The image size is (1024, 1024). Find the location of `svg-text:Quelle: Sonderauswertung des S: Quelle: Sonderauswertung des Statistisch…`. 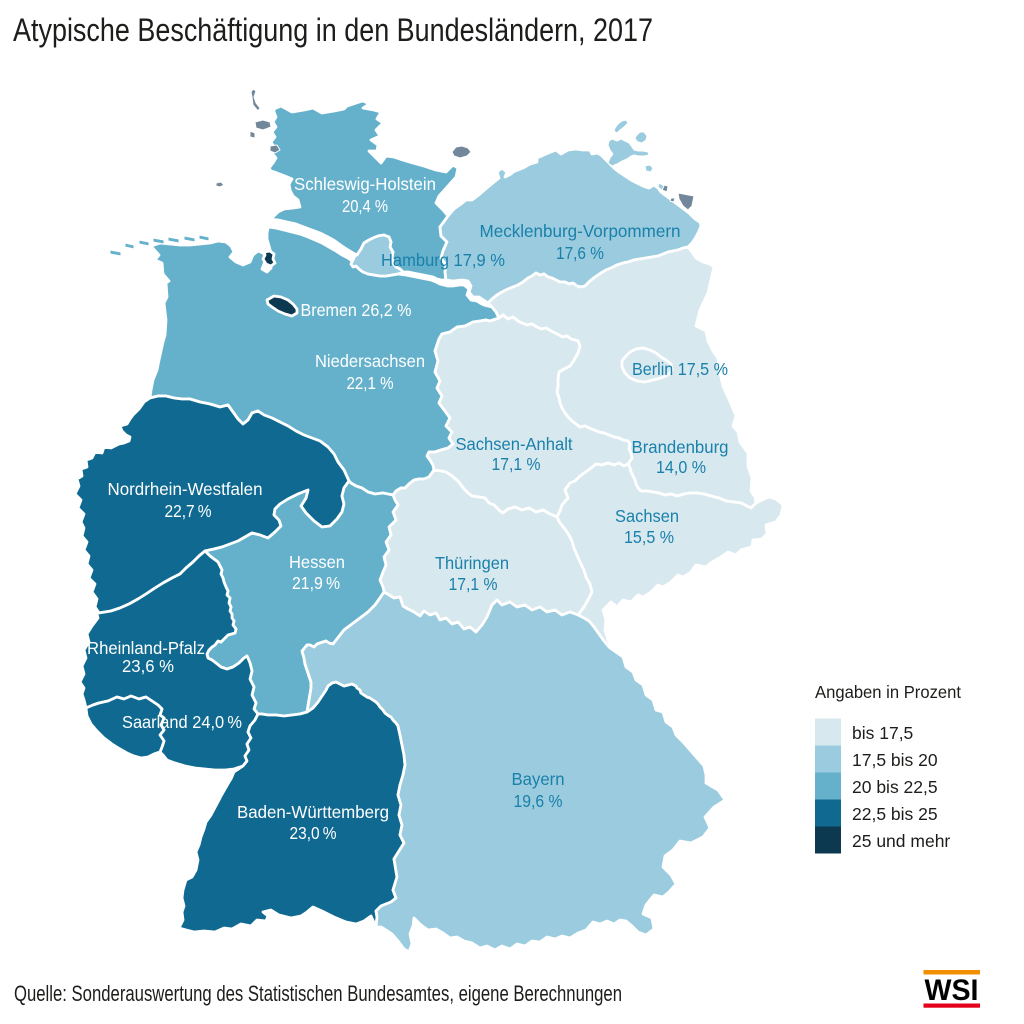

svg-text:Quelle: Sonderauswertung des S: Quelle: Sonderauswertung des Statistisch… is located at coordinates (318, 993).